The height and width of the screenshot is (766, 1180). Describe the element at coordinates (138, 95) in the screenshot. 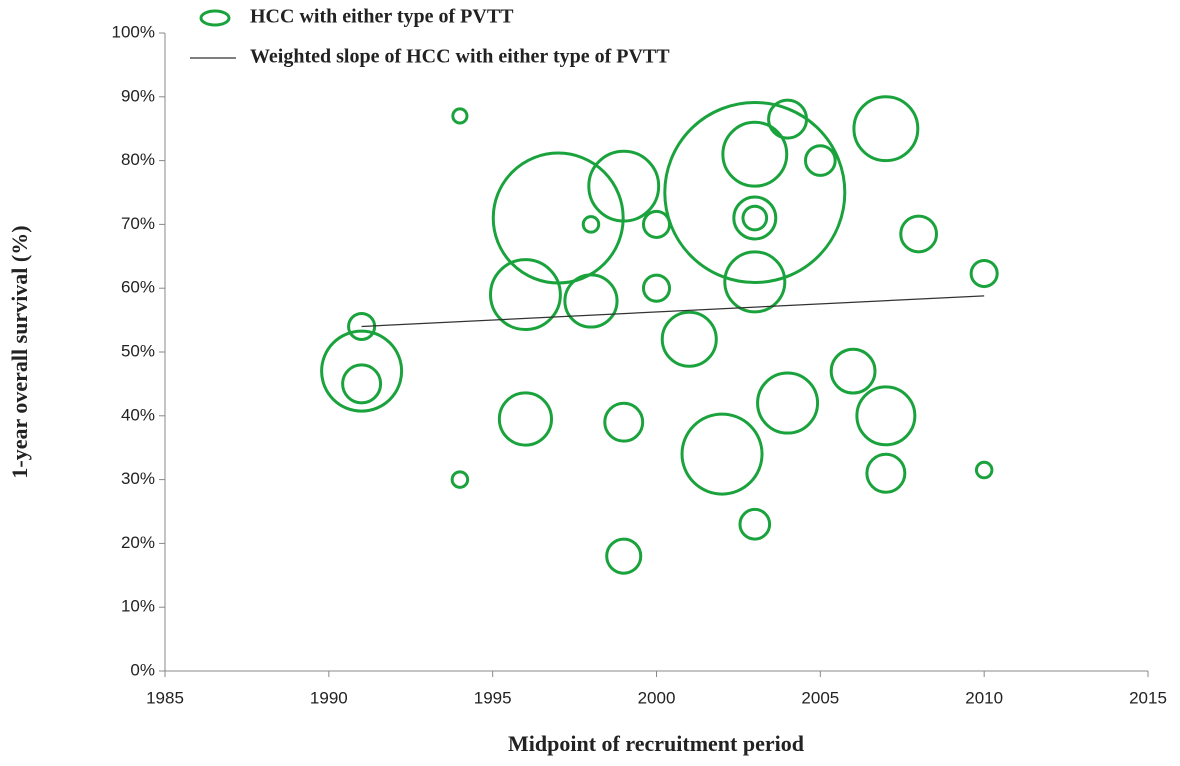

I see `y-tick-label: 90%` at that location.